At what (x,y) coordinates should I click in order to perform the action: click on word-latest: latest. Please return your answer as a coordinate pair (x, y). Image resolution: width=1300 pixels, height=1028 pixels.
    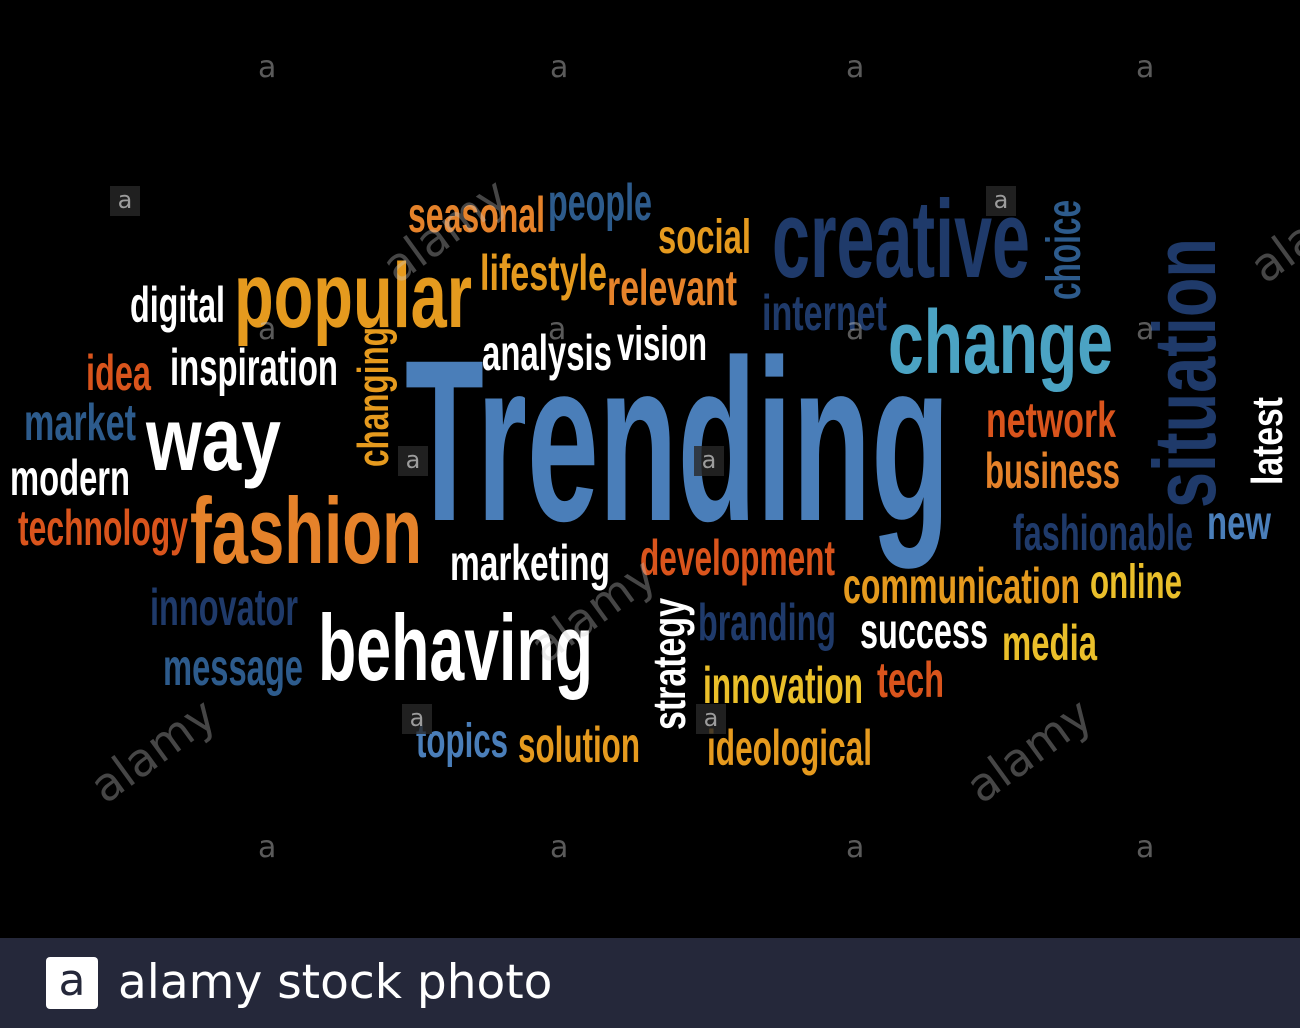
    Looking at the image, I should click on (1267, 441).